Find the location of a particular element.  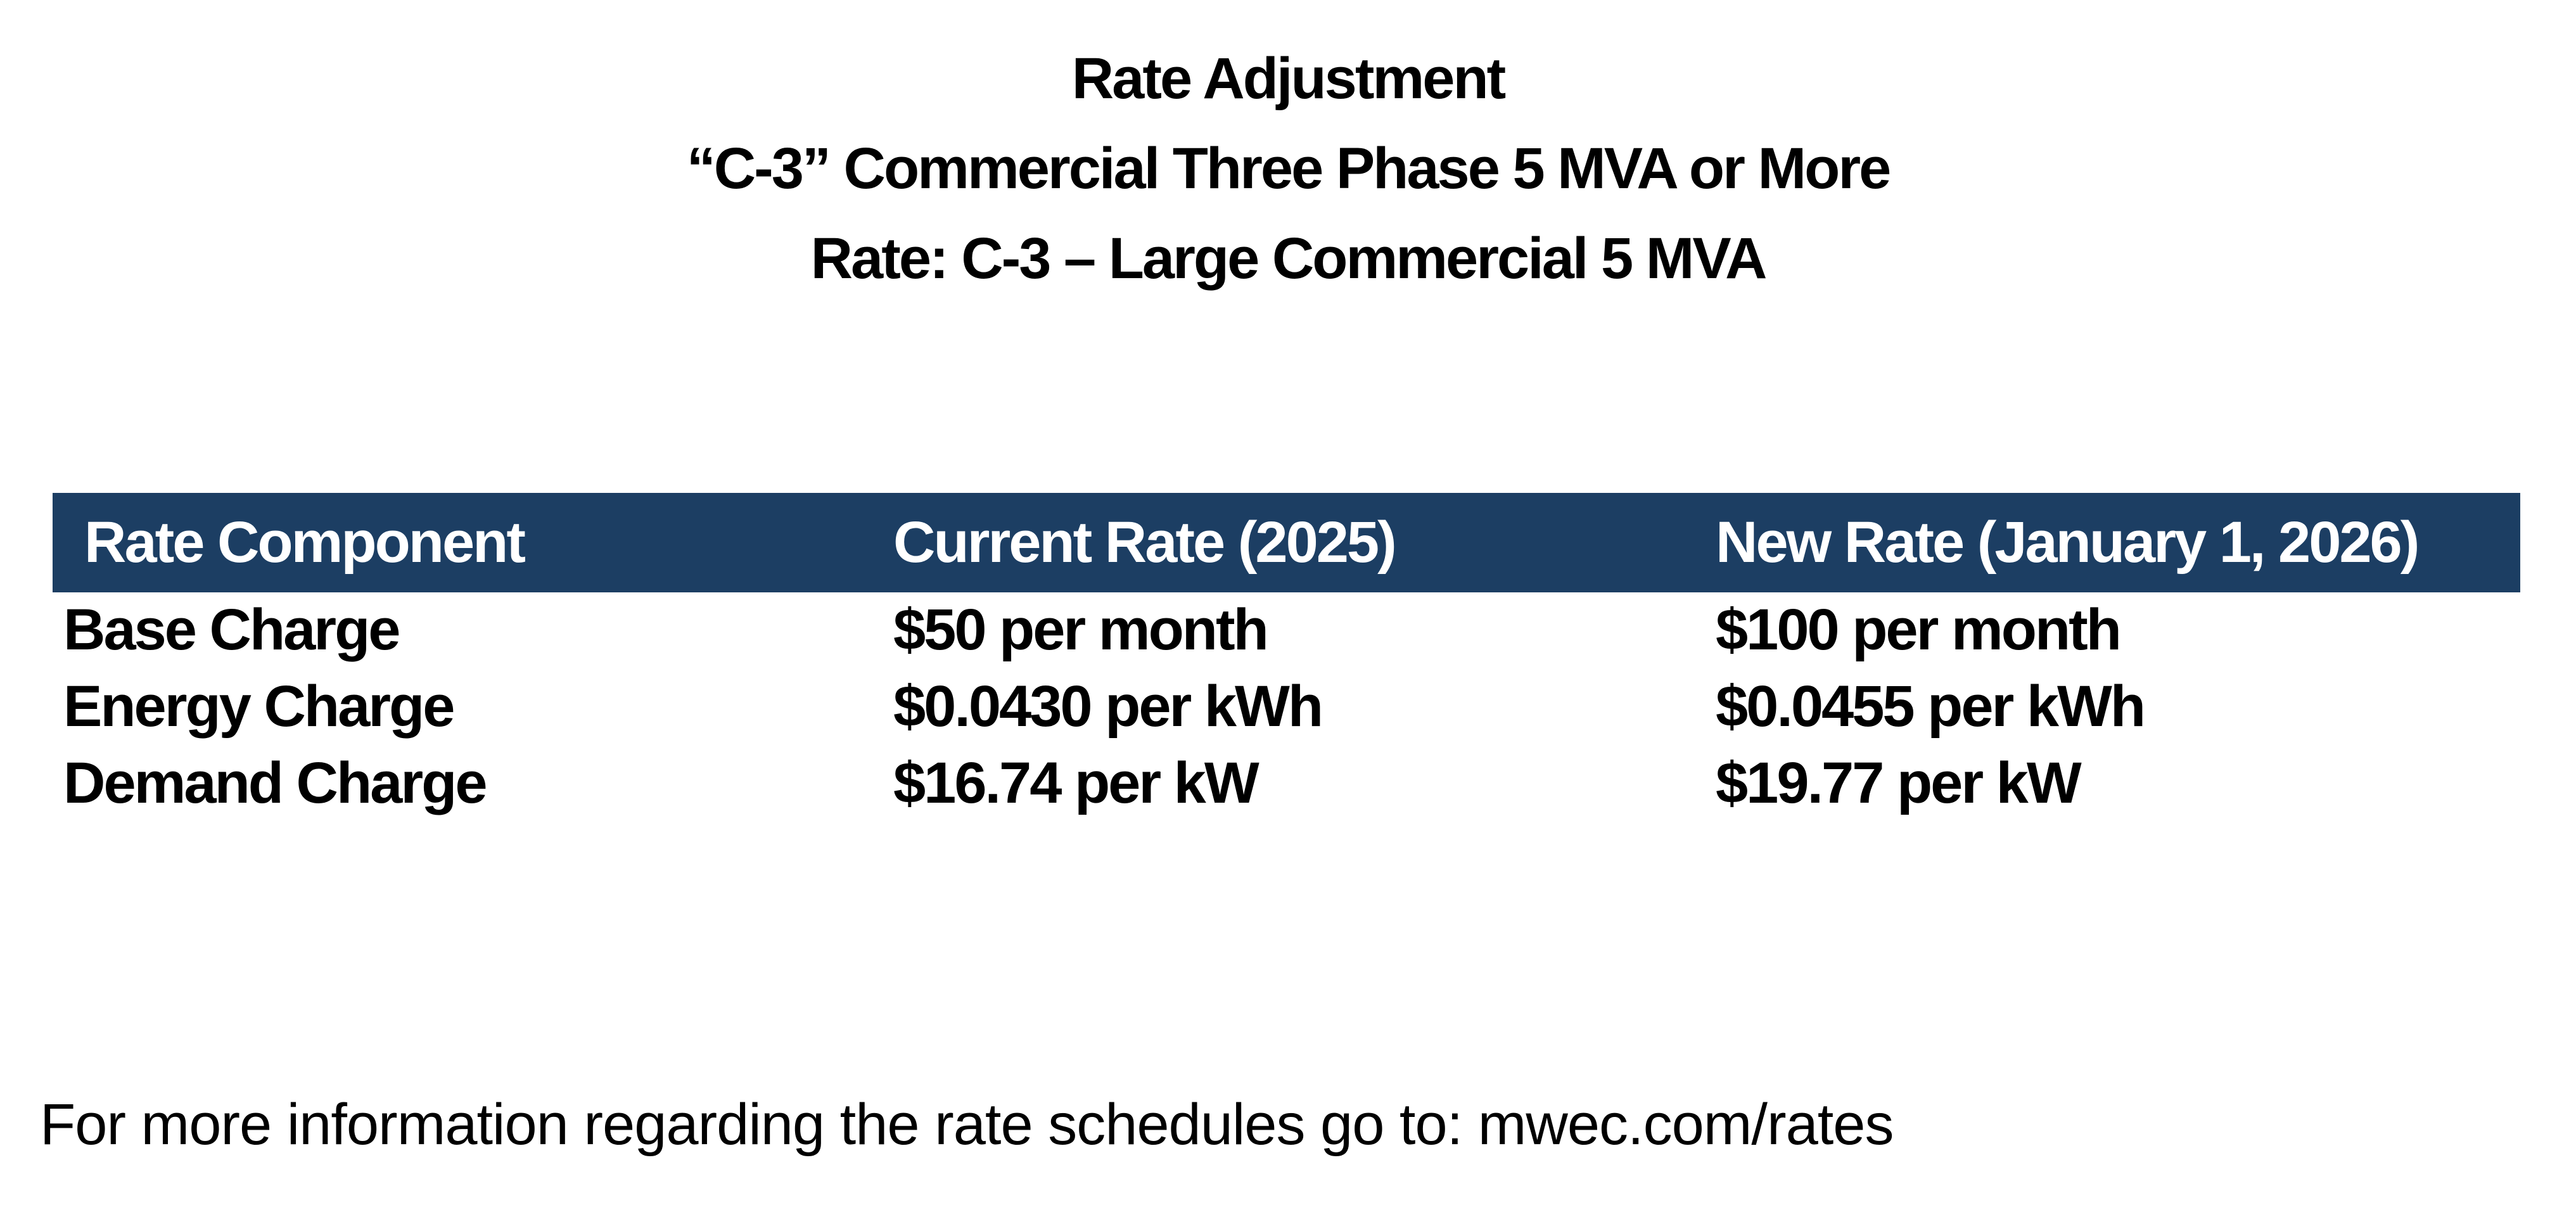

page-title: Rate Adjustment is located at coordinates (1289, 78).